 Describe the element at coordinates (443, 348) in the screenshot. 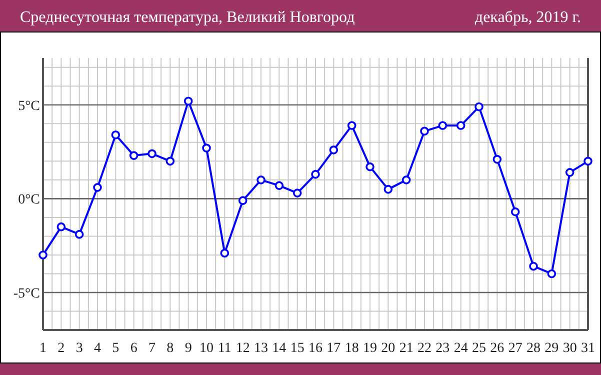

I see `x-tick-label: 23` at that location.